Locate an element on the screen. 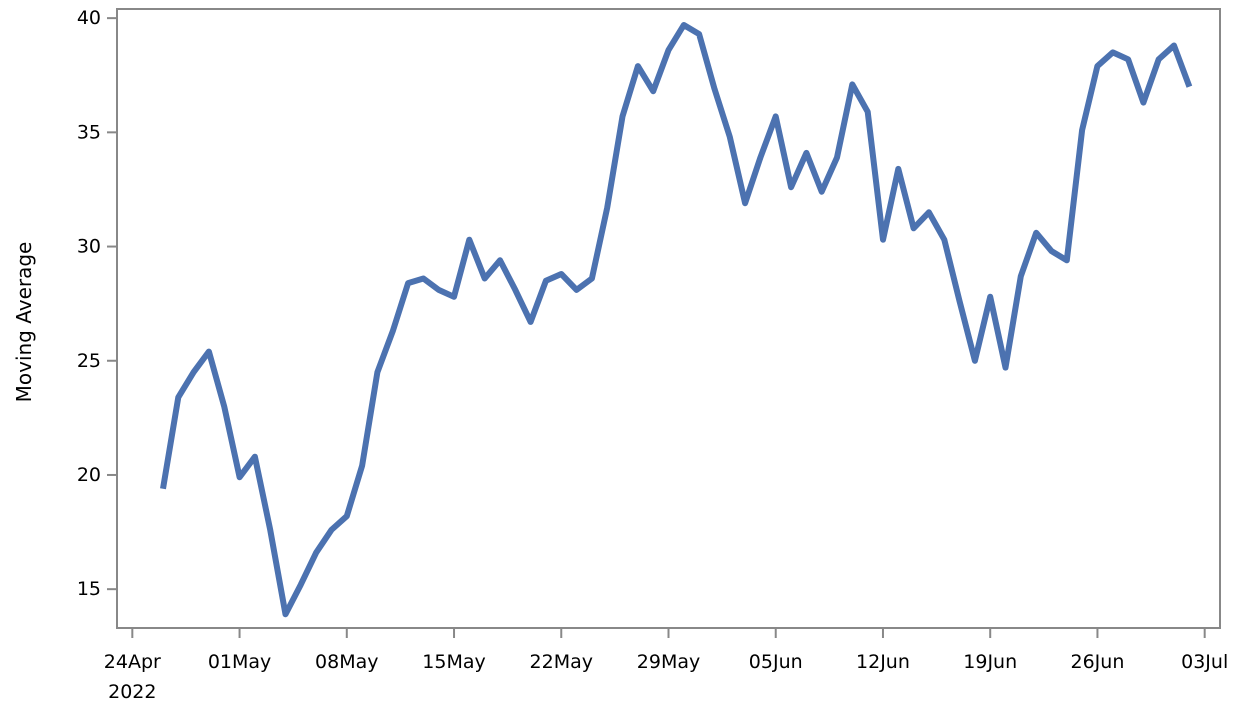 This screenshot has width=1251, height=715. x-tick-label: 26Jun is located at coordinates (1098, 662).